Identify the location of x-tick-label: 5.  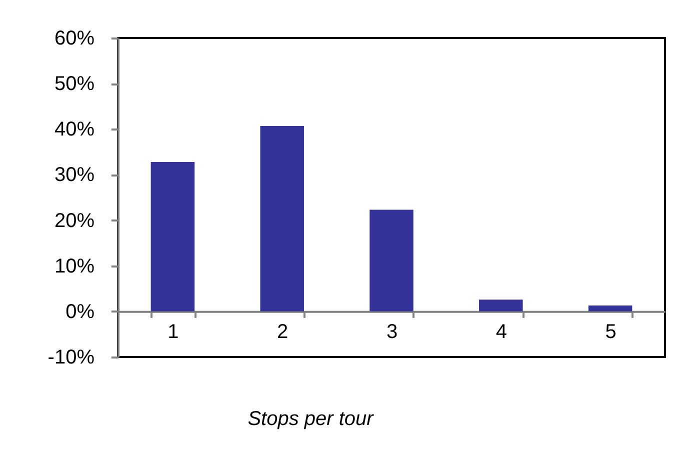
(610, 331).